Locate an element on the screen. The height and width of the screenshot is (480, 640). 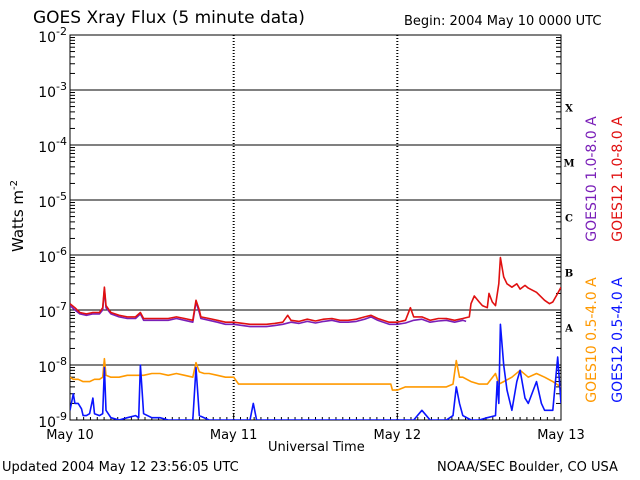
y-tick-label: 10⁻⁴ is located at coordinates (52, 145).